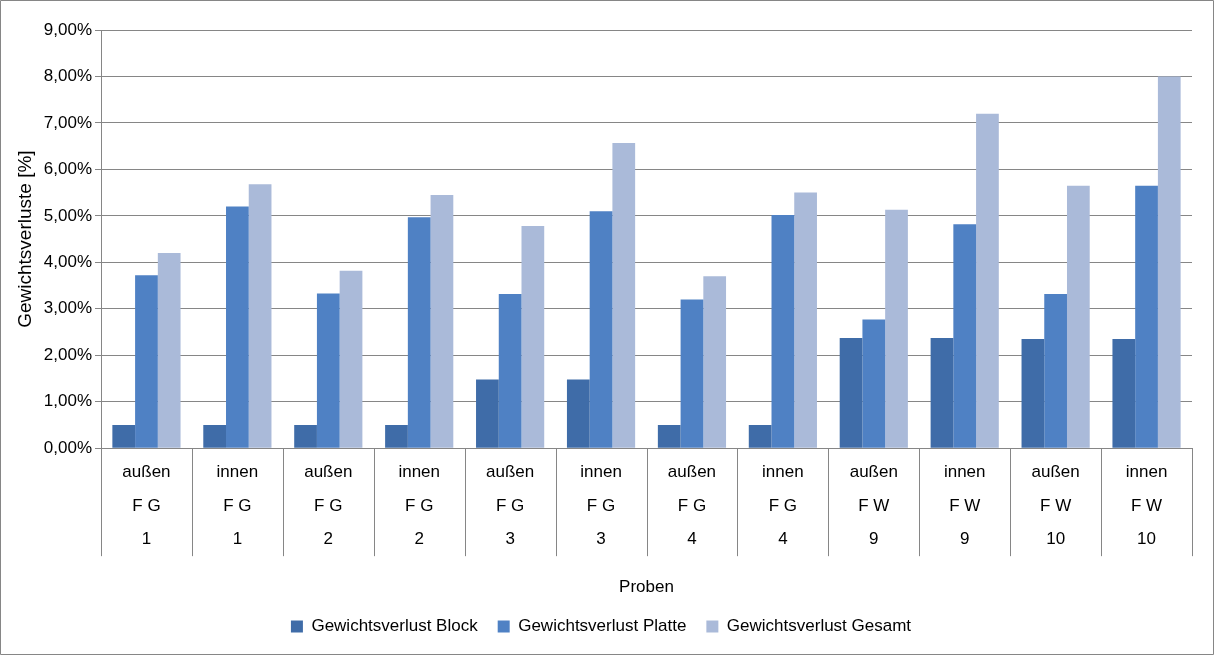  What do you see at coordinates (67, 122) in the screenshot?
I see `y-tick-label: 7,00%` at bounding box center [67, 122].